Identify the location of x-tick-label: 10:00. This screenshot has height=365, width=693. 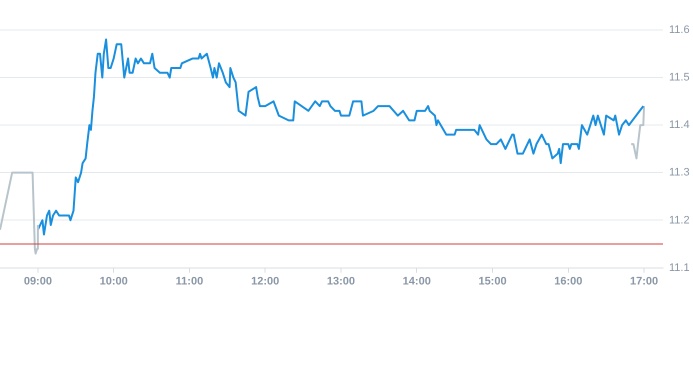
(114, 281).